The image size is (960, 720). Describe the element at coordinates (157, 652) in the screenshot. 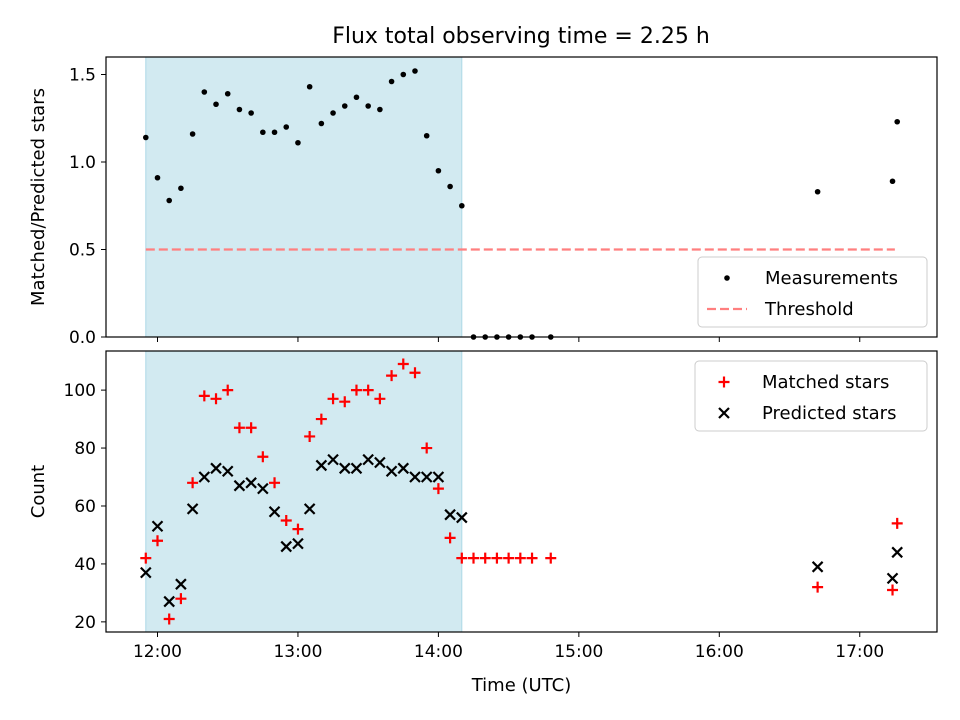

I see `x-tick-label: 12:00` at that location.